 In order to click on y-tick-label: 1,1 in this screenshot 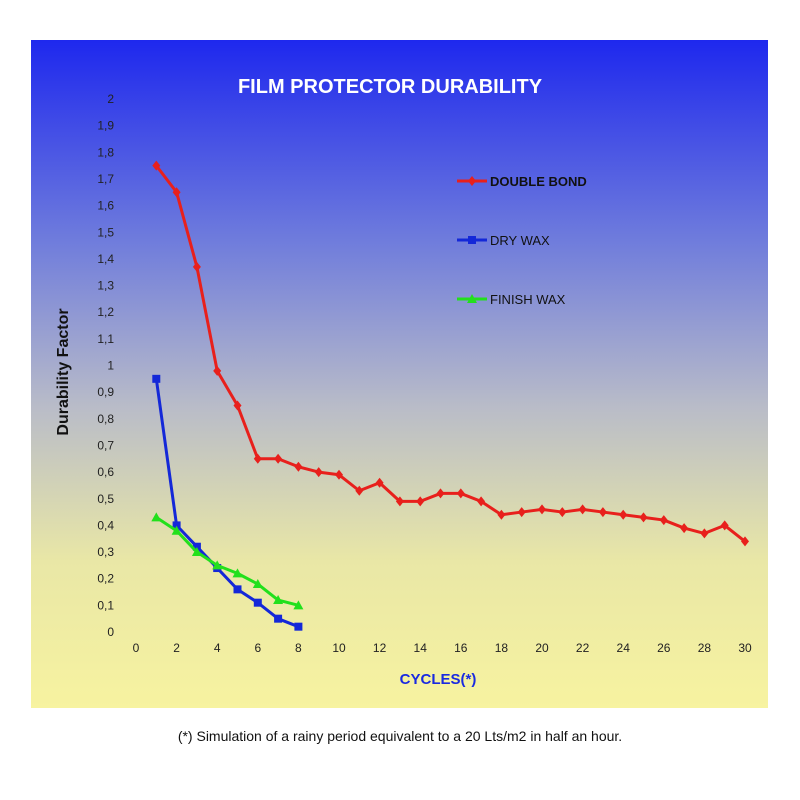, I will do `click(105, 339)`.